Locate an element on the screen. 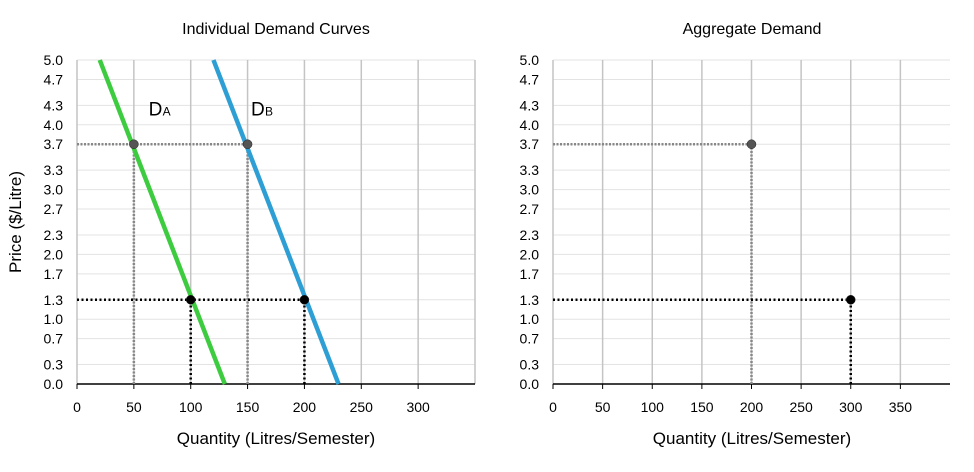 This screenshot has width=974, height=472. x-axis-title-individual: Quantity (Litres/Semester) is located at coordinates (276, 438).